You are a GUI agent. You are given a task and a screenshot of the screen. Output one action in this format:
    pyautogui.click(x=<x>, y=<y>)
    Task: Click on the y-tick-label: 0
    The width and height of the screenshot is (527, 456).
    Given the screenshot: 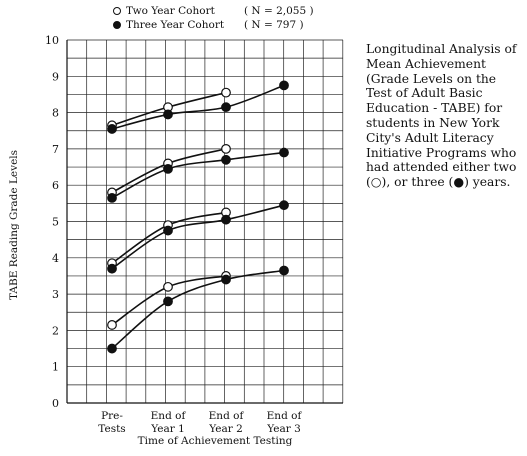 What is the action you would take?
    pyautogui.click(x=55, y=403)
    